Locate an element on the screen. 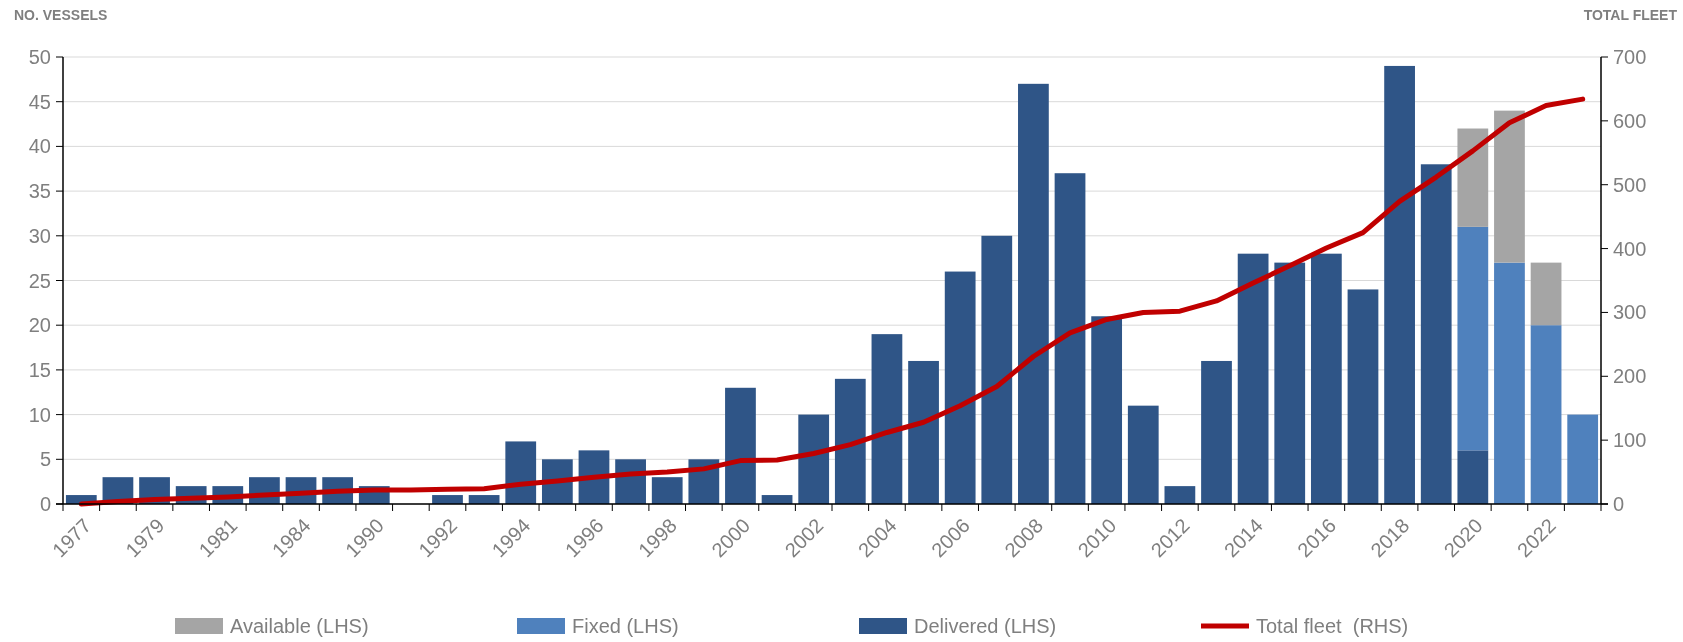 This screenshot has width=1683, height=642. y2-tick-label: 500 is located at coordinates (1630, 184).